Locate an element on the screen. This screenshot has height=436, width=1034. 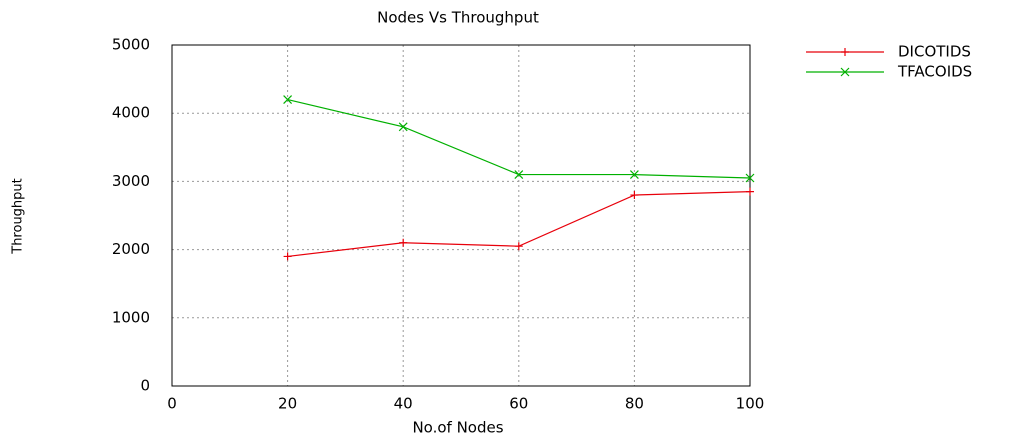
y-tick-label: 3000 is located at coordinates (131, 181).